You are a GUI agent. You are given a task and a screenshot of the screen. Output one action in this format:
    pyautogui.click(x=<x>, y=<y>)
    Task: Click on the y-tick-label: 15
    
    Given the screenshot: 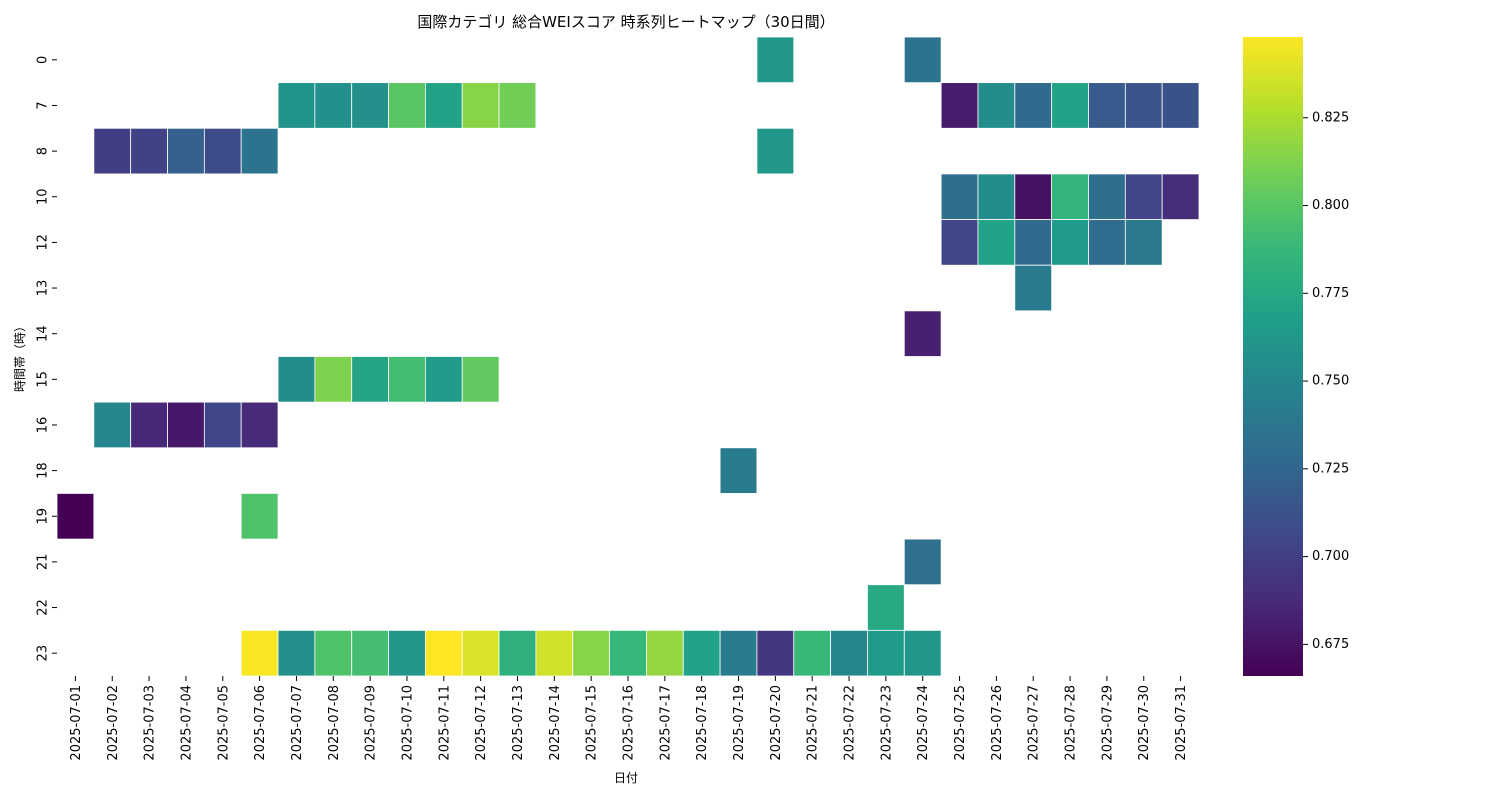 What is the action you would take?
    pyautogui.click(x=43, y=379)
    